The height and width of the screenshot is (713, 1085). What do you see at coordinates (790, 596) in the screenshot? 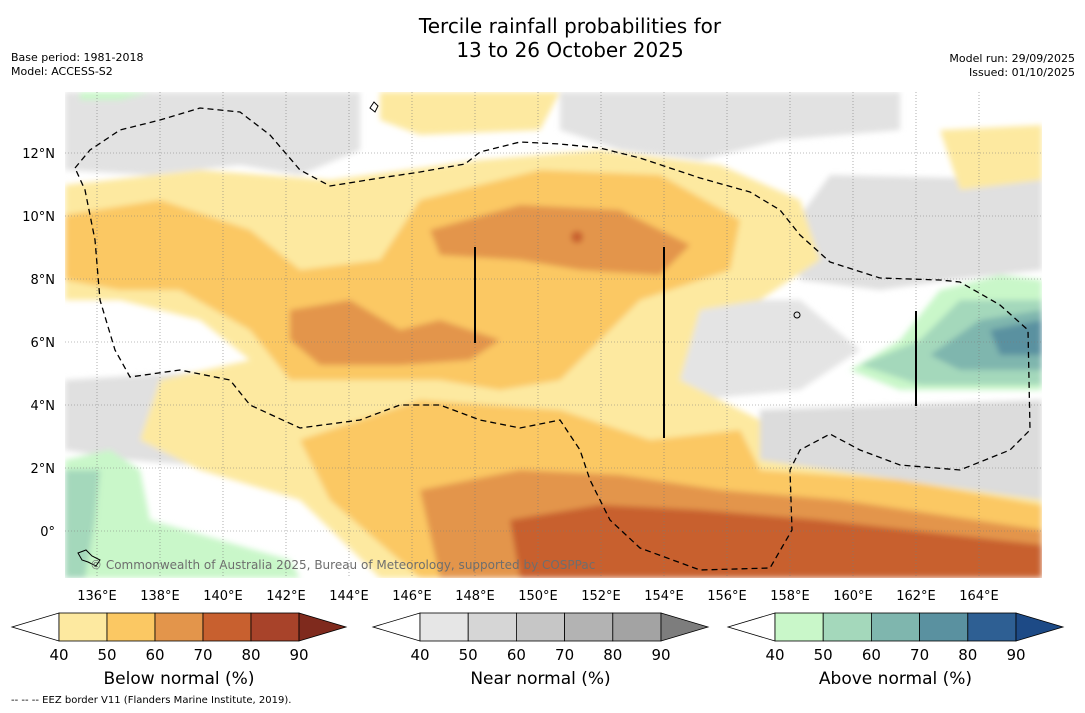
I see `lon-tick-label: 158°E` at bounding box center [790, 596].